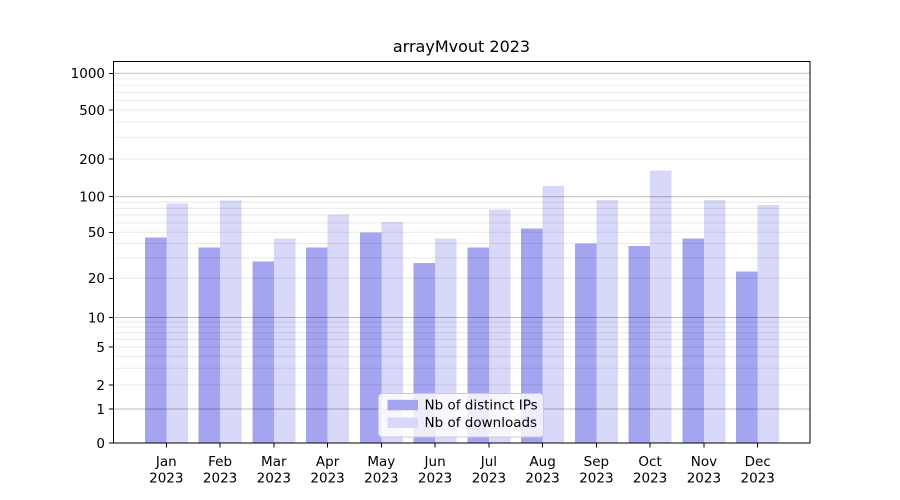  I want to click on bar-apr-ips, so click(317, 345).